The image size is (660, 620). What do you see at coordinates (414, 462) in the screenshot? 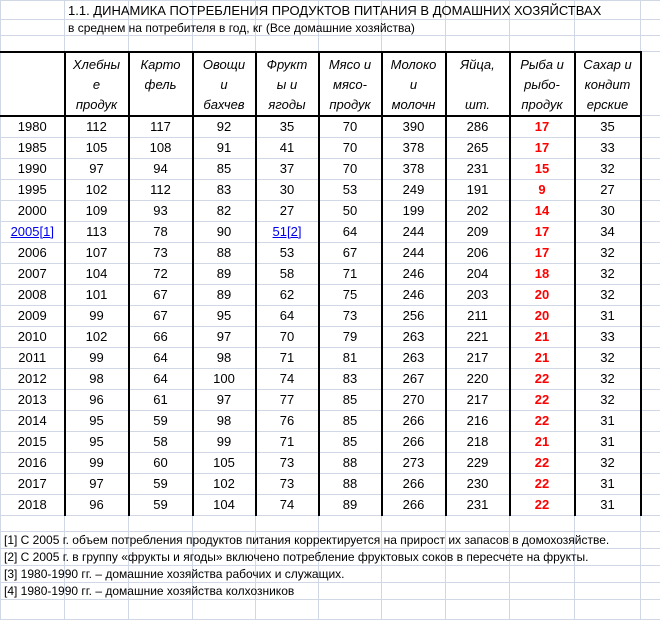
I see `value-cell: 273` at bounding box center [414, 462].